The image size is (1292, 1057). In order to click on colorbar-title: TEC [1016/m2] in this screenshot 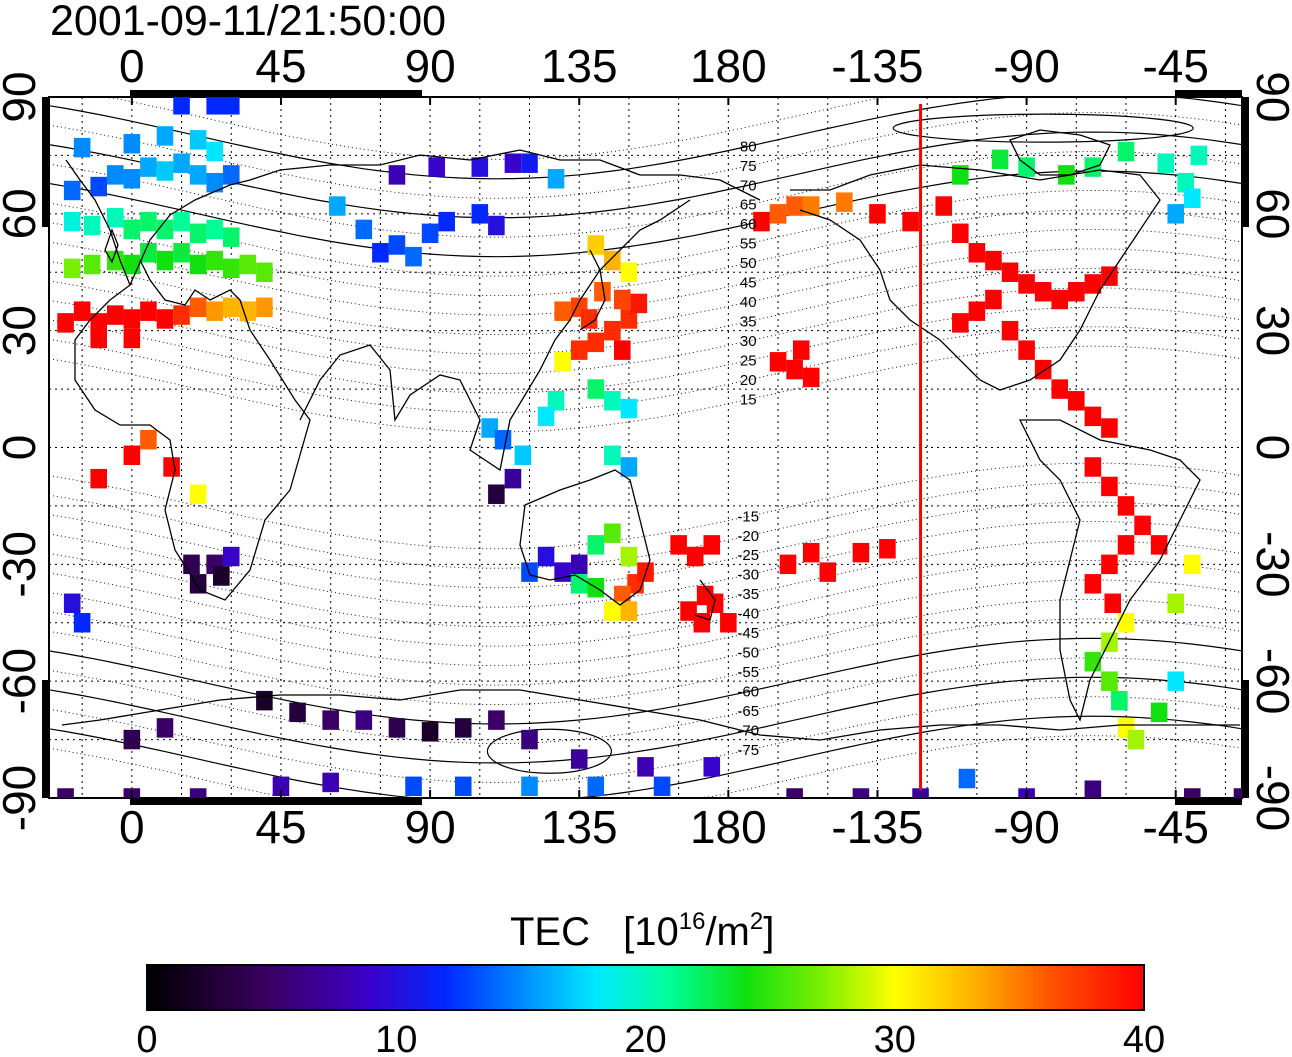, I will do `click(642, 931)`.